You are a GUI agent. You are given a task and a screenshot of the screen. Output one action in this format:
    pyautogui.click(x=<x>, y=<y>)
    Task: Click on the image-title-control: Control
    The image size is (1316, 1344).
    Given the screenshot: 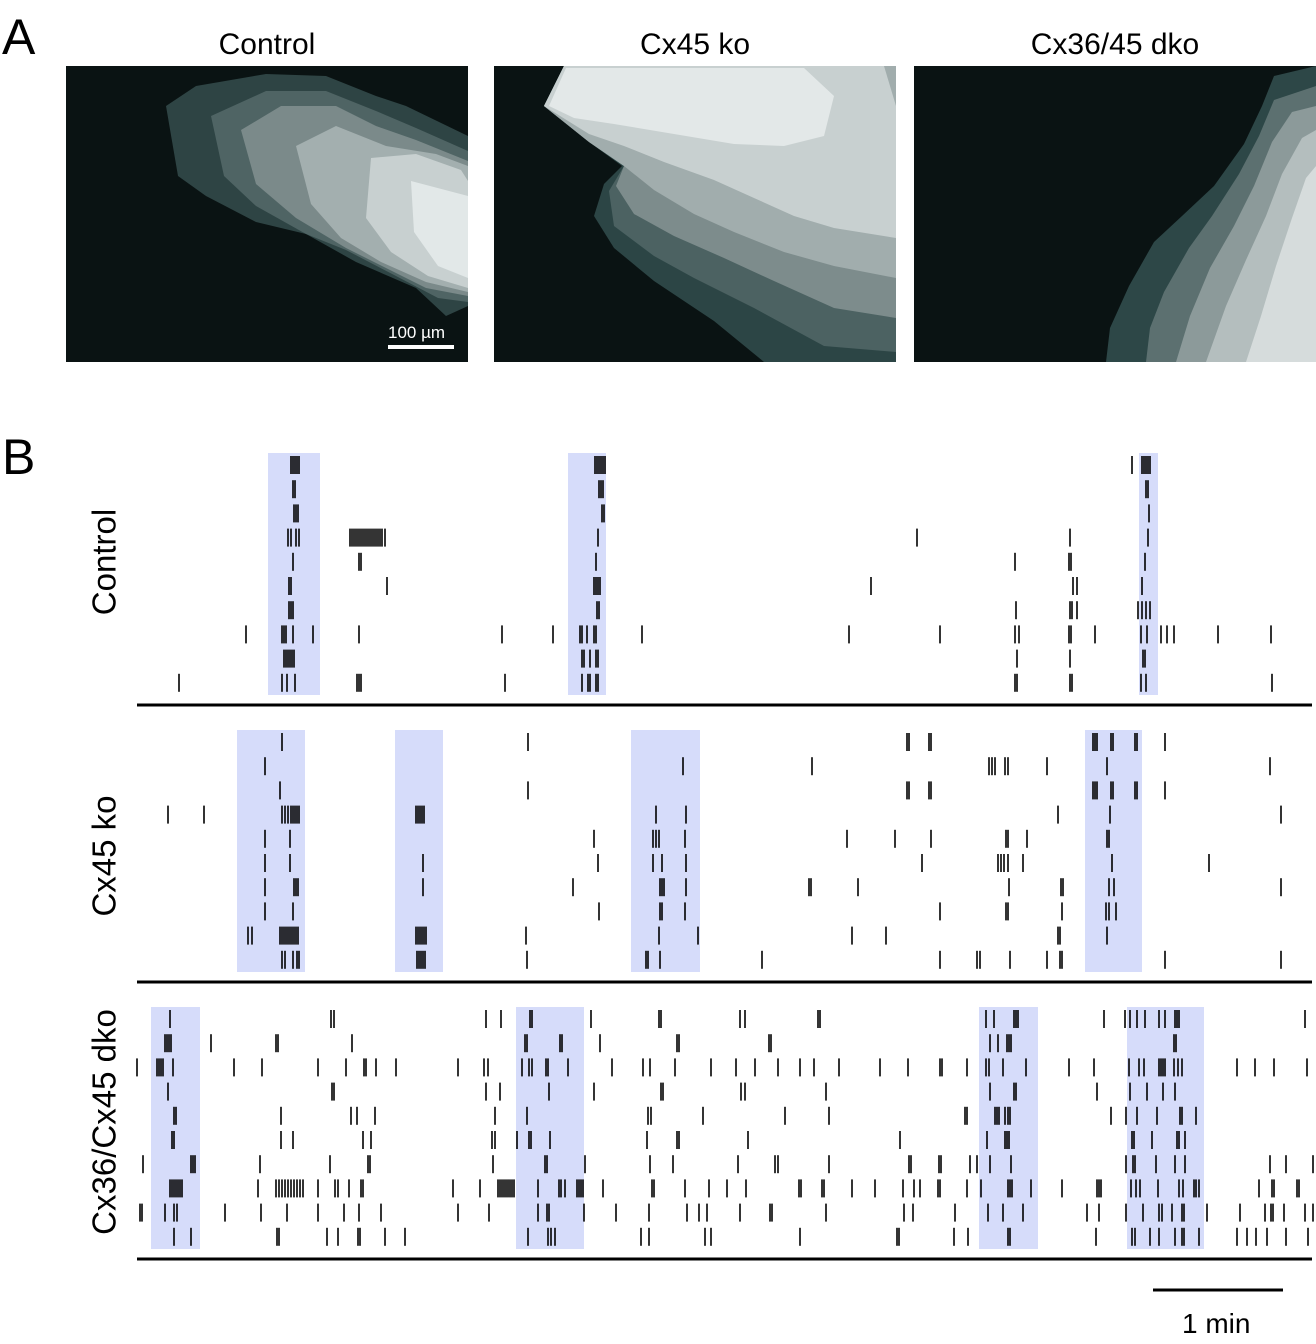 What is the action you would take?
    pyautogui.click(x=267, y=44)
    